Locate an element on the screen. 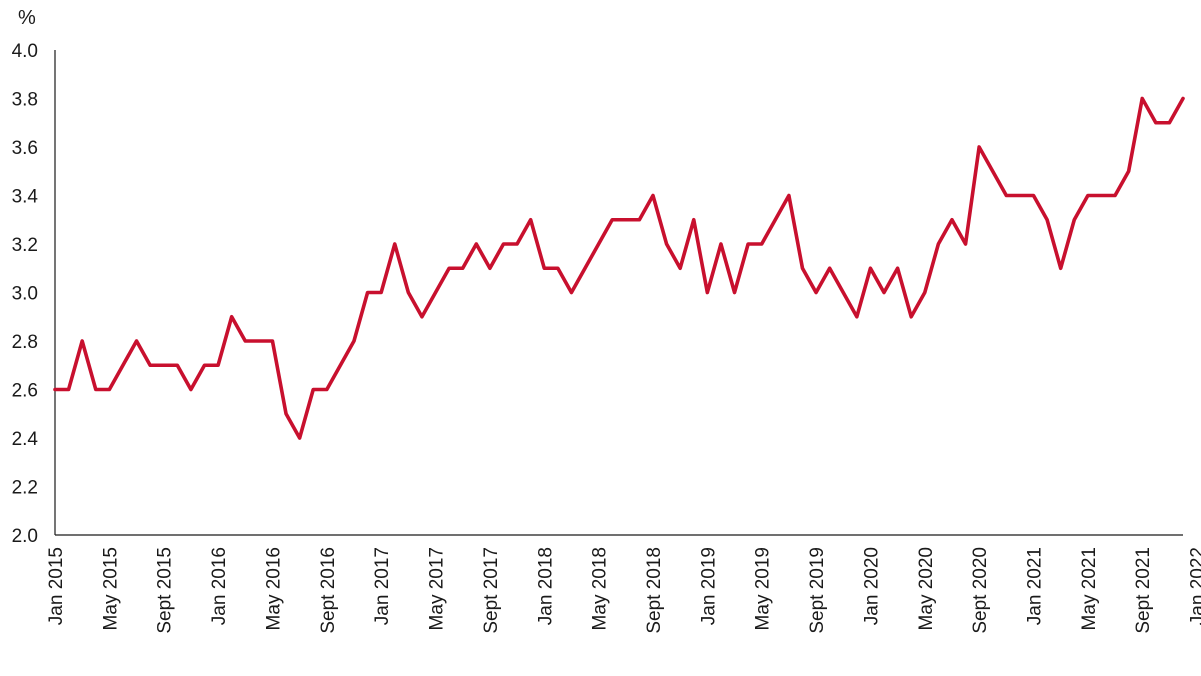 This screenshot has width=1201, height=676. x-tick-label: Jan 2020 is located at coordinates (871, 586).